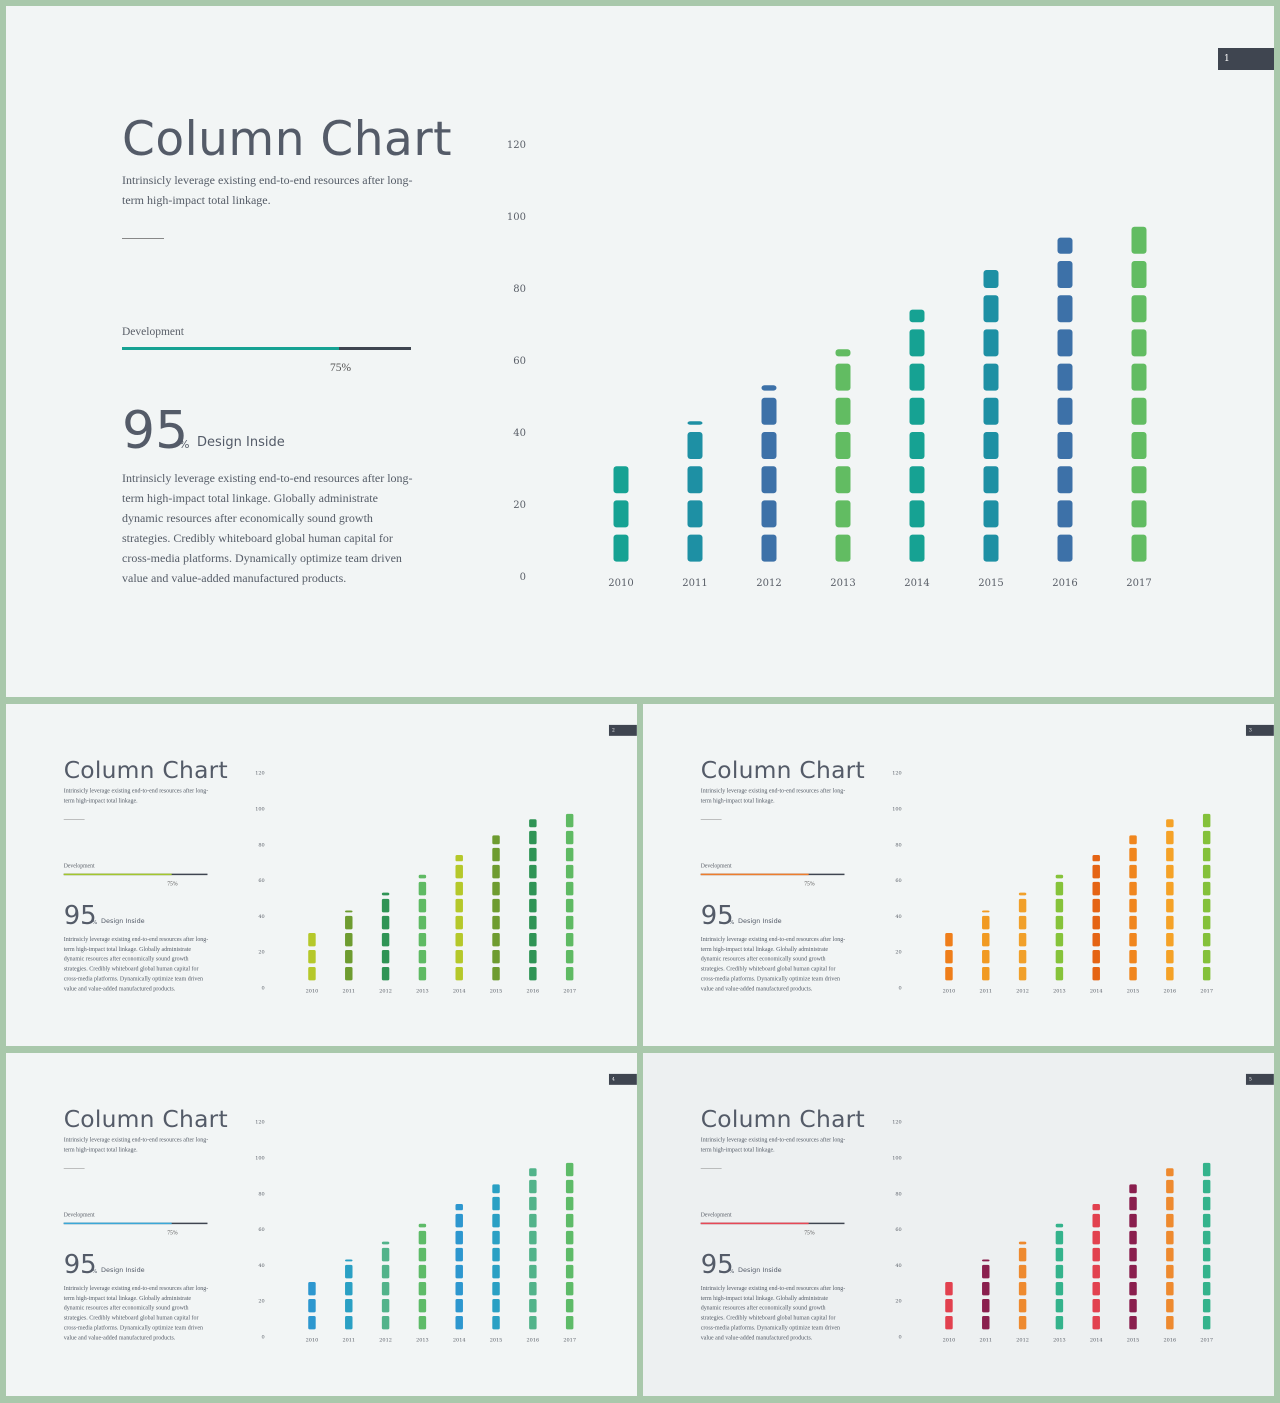 The width and height of the screenshot is (1280, 1403). Describe the element at coordinates (422, 1276) in the screenshot. I see `bar-2013` at that location.